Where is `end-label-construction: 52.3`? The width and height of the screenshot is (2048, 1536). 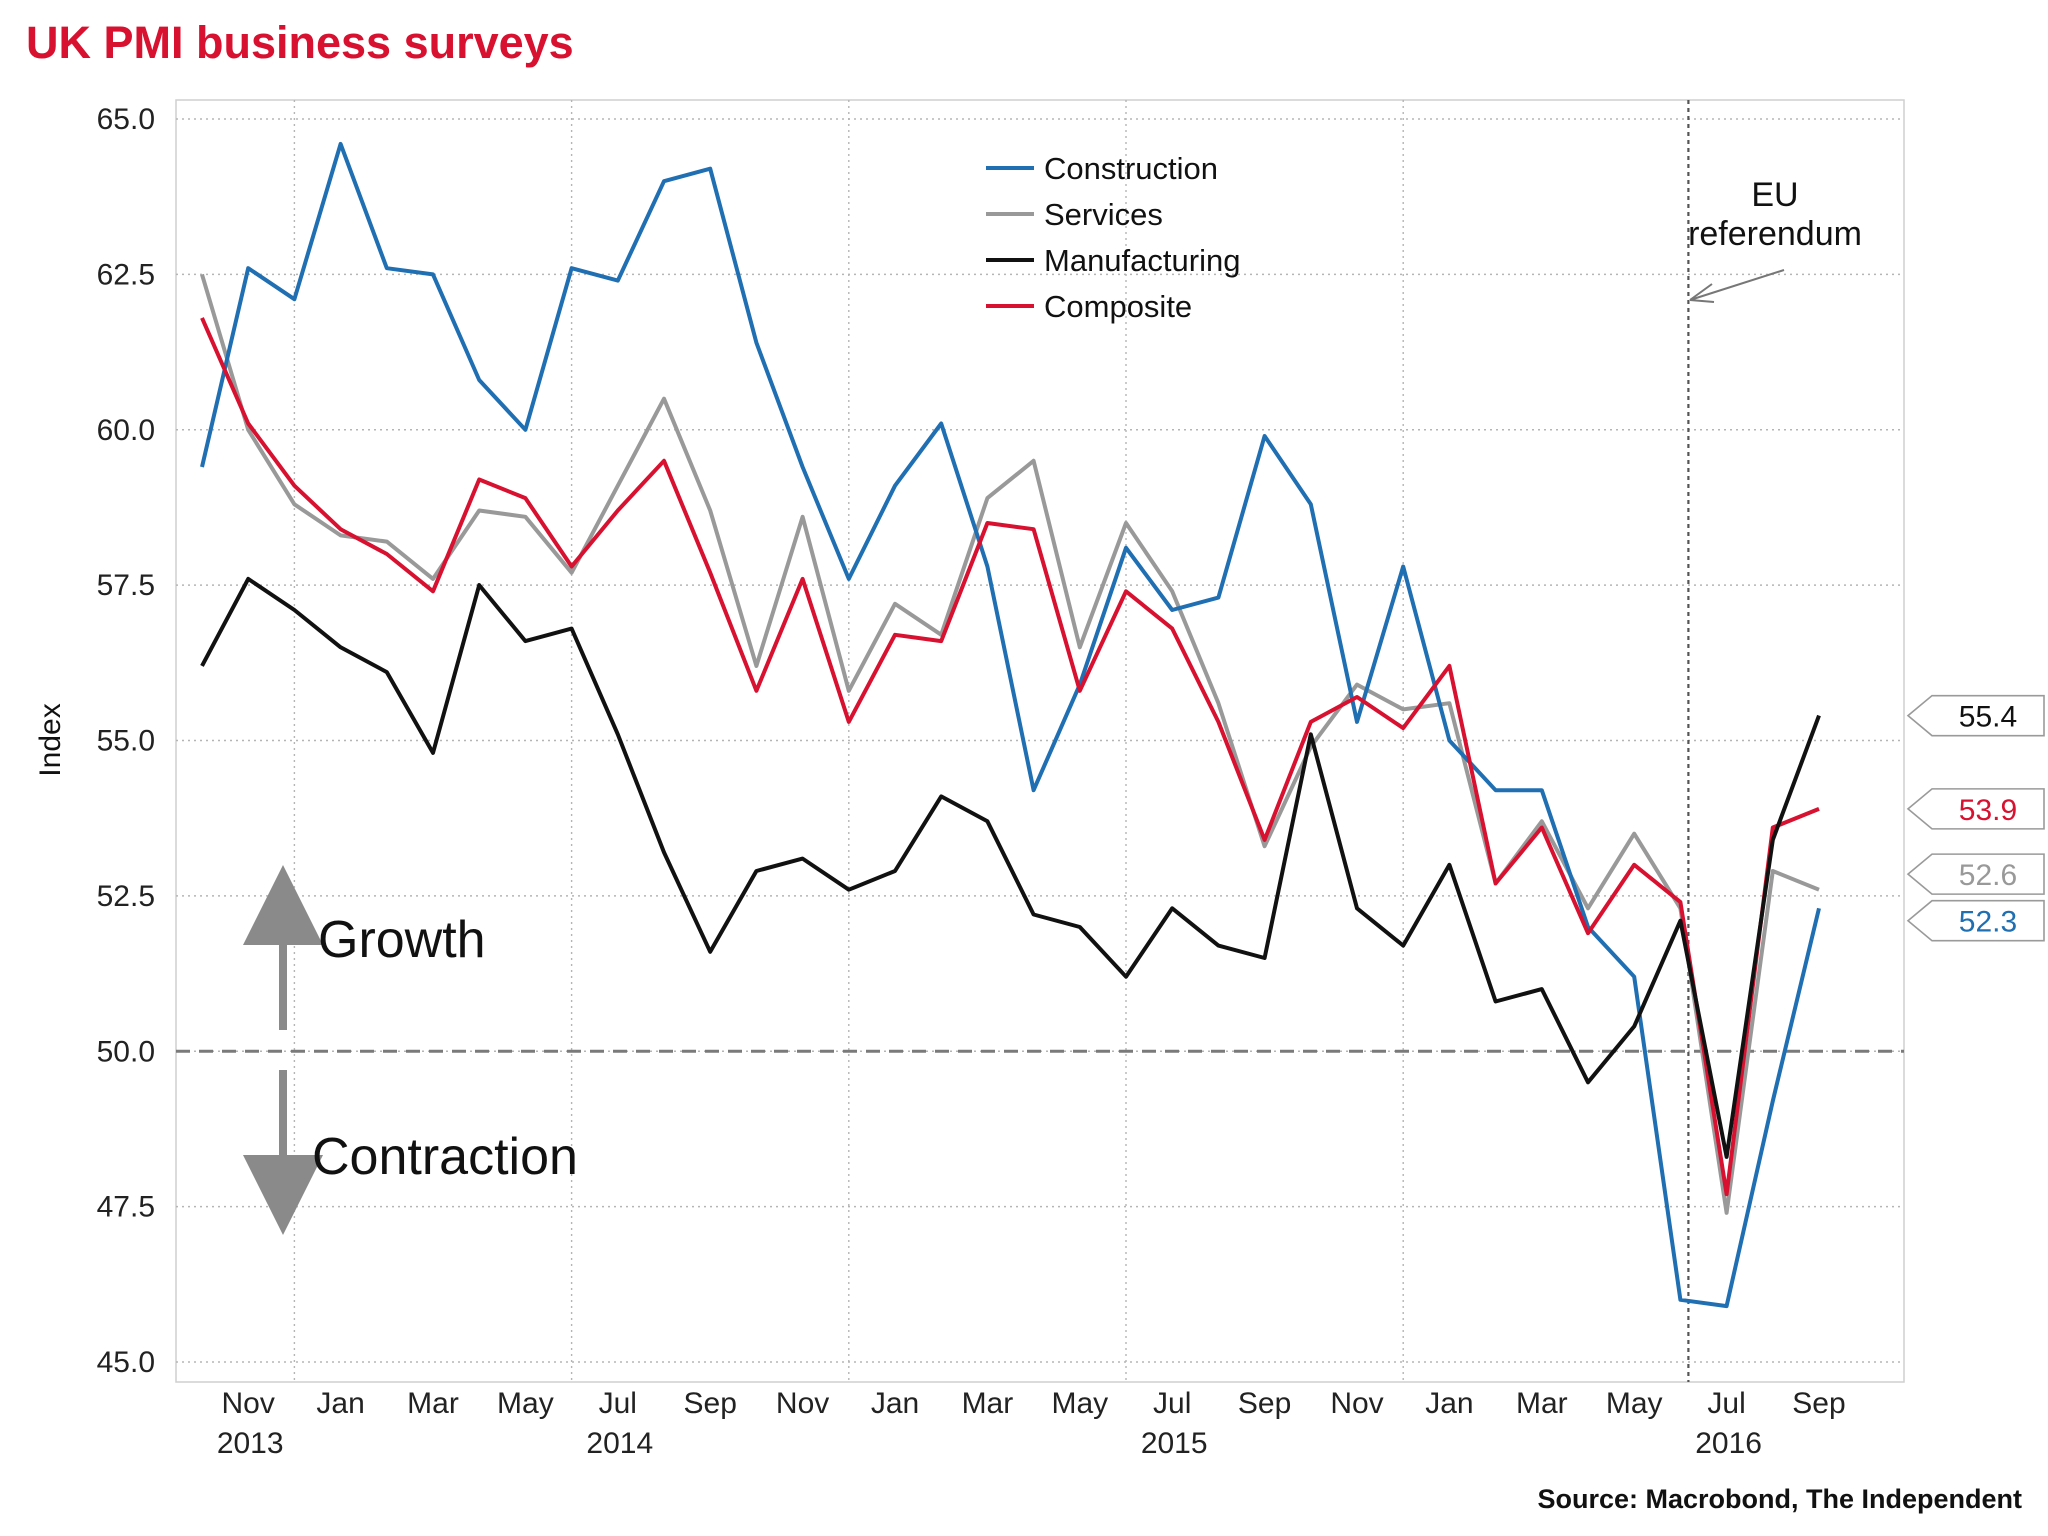
end-label-construction: 52.3 is located at coordinates (1988, 922).